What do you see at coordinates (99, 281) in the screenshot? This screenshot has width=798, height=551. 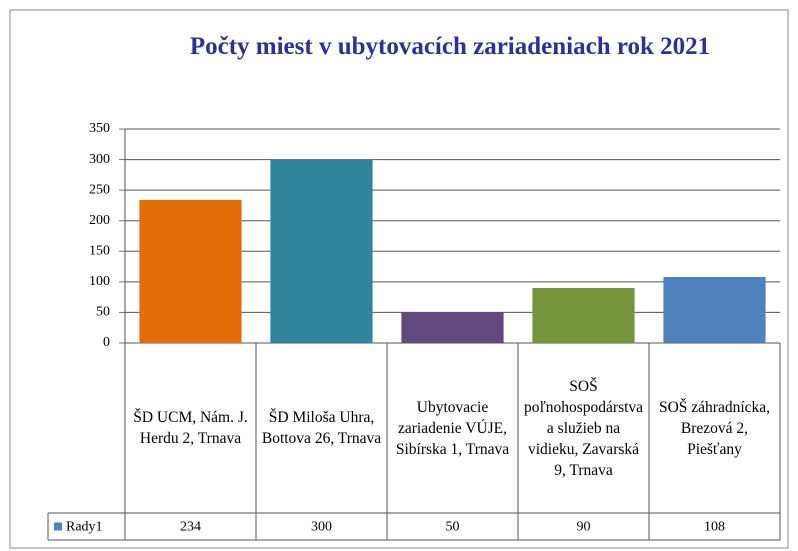 I see `y-tick-label: 100` at bounding box center [99, 281].